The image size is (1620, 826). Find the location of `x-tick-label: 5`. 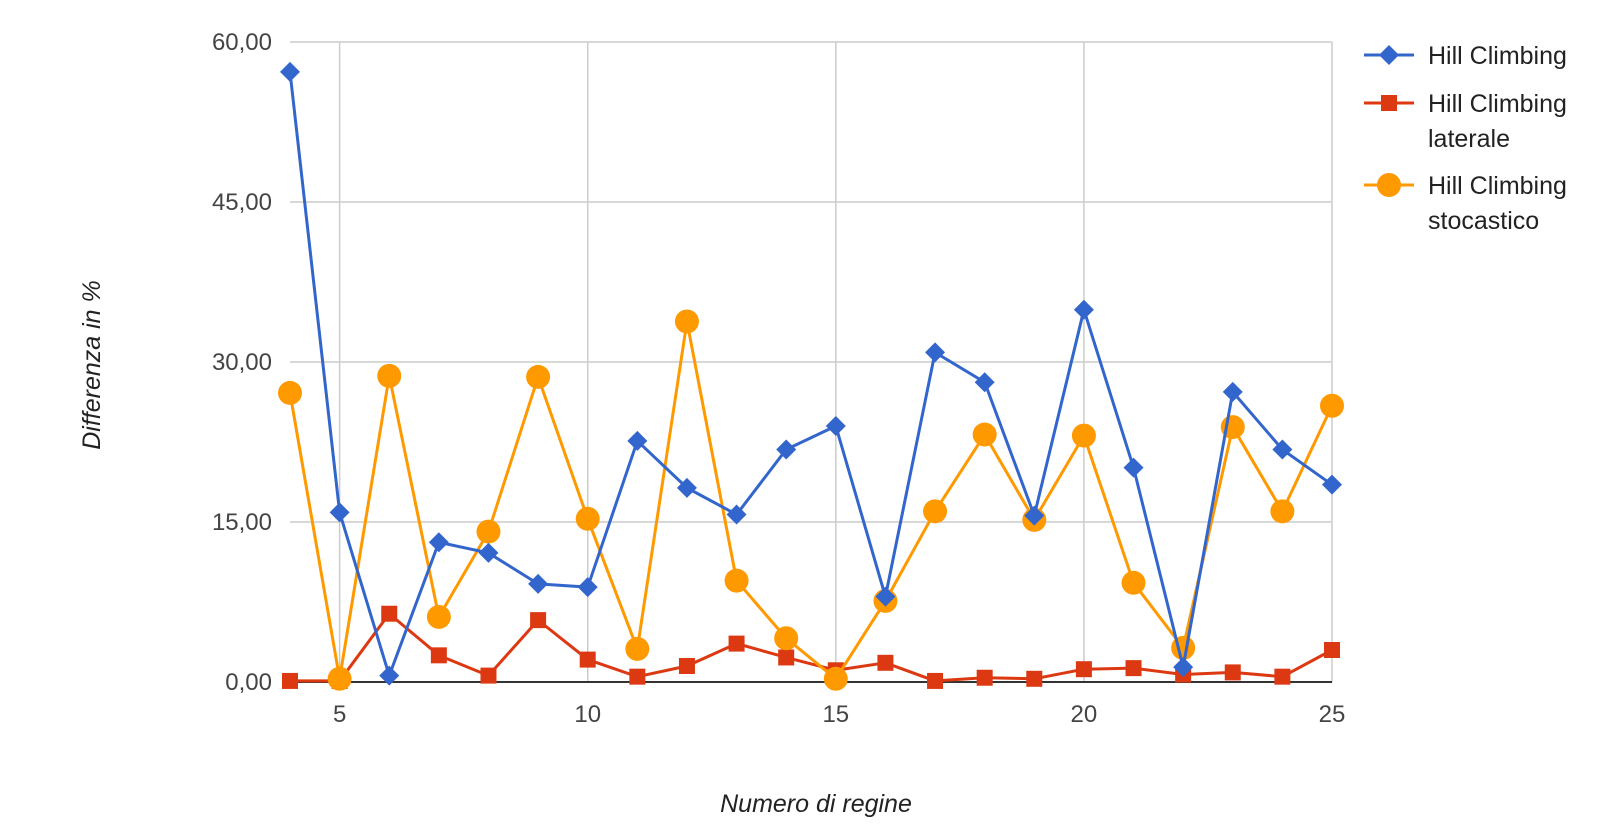

x-tick-label: 5 is located at coordinates (339, 714).